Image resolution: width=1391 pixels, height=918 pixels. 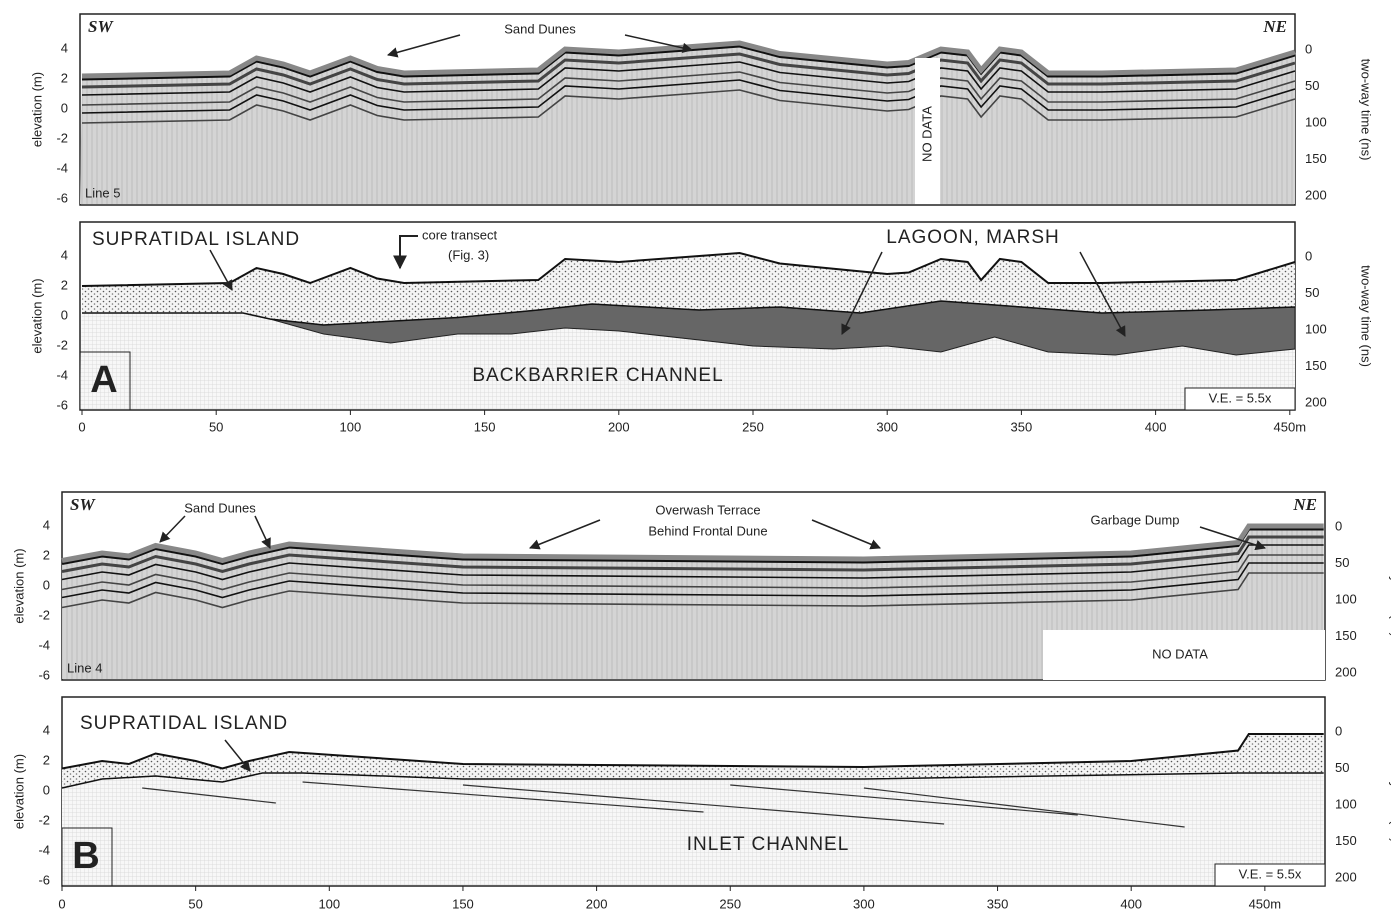 What do you see at coordinates (351, 426) in the screenshot?
I see `distance-tick-label: 100` at bounding box center [351, 426].